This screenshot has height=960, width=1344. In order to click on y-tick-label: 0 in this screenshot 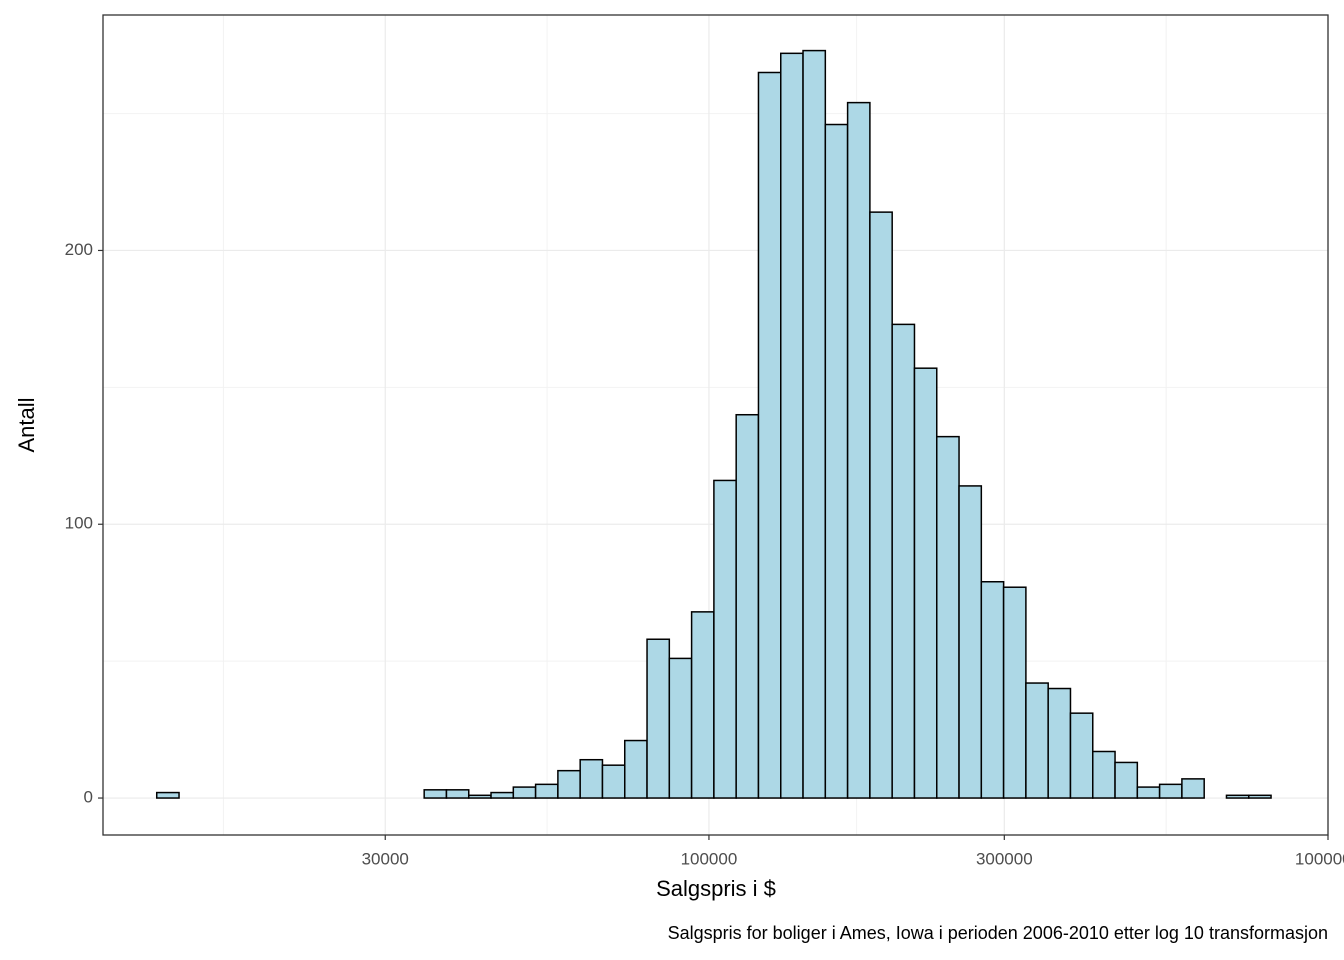, I will do `click(88, 797)`.